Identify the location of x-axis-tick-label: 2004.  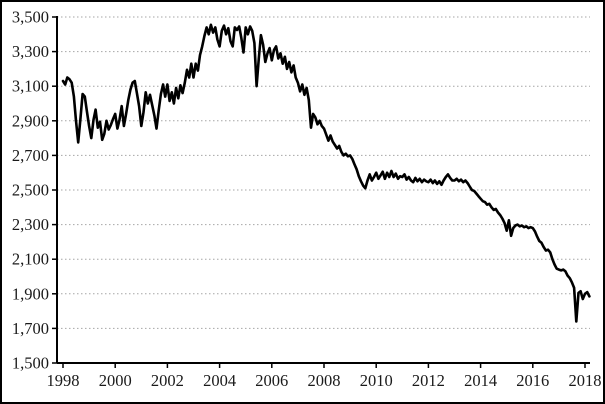
(219, 380).